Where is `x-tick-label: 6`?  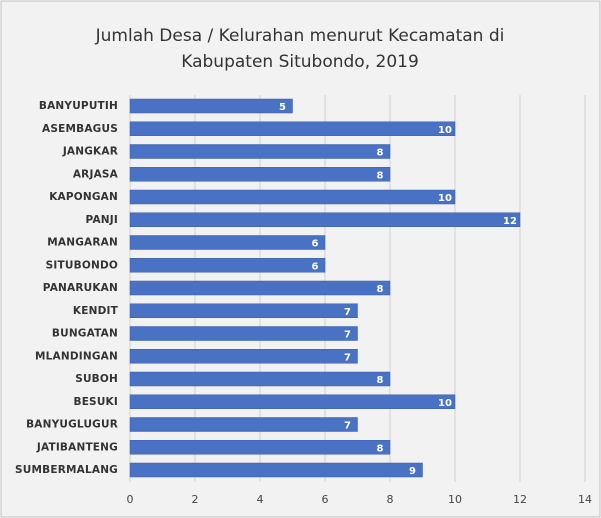 x-tick-label: 6 is located at coordinates (325, 499).